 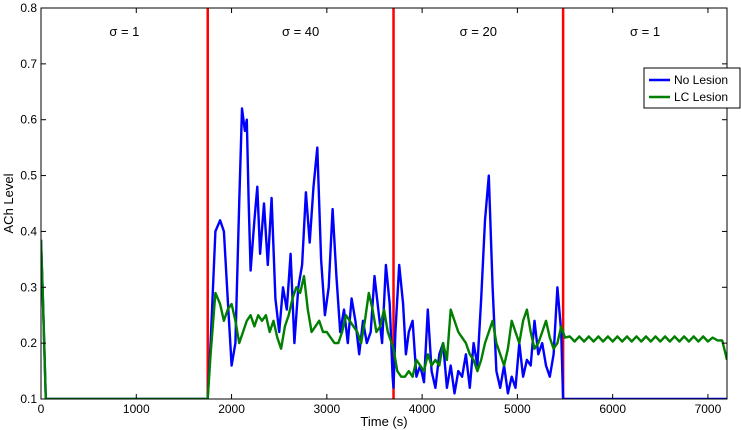 What do you see at coordinates (478, 31) in the screenshot?
I see `region-label-3: σ = 20` at bounding box center [478, 31].